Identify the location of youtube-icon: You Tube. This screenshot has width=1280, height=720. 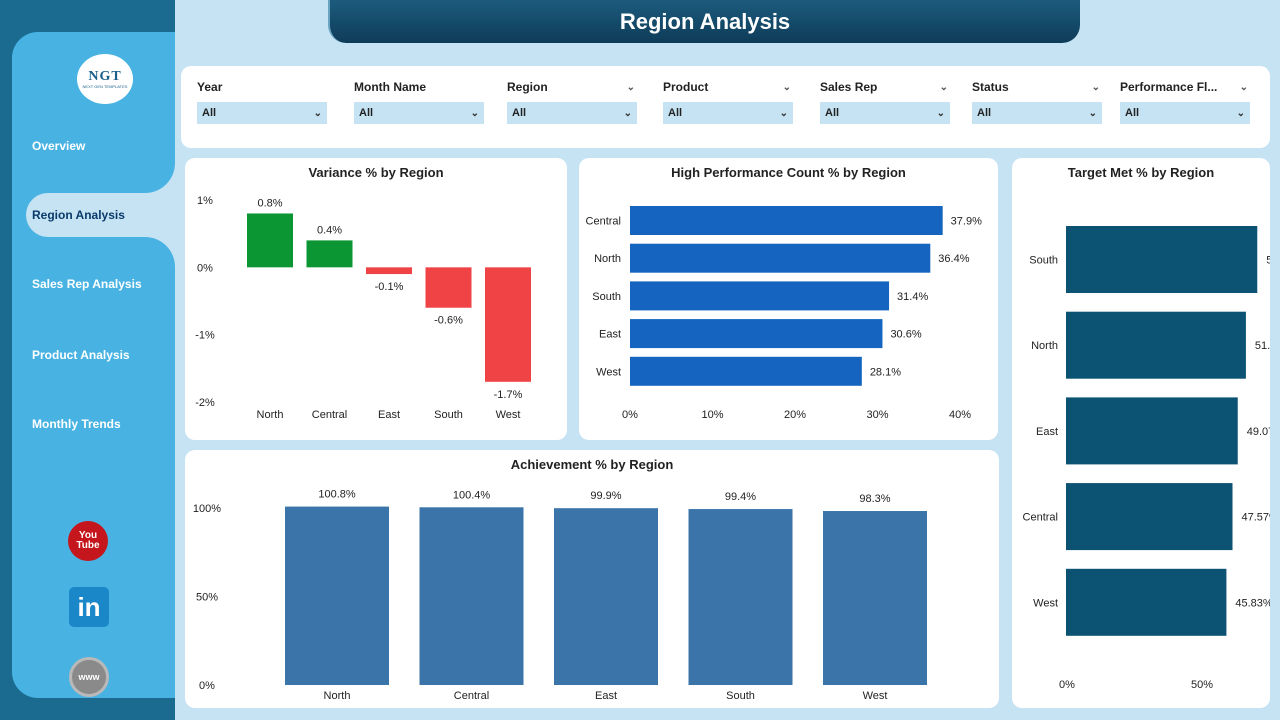
(88, 541).